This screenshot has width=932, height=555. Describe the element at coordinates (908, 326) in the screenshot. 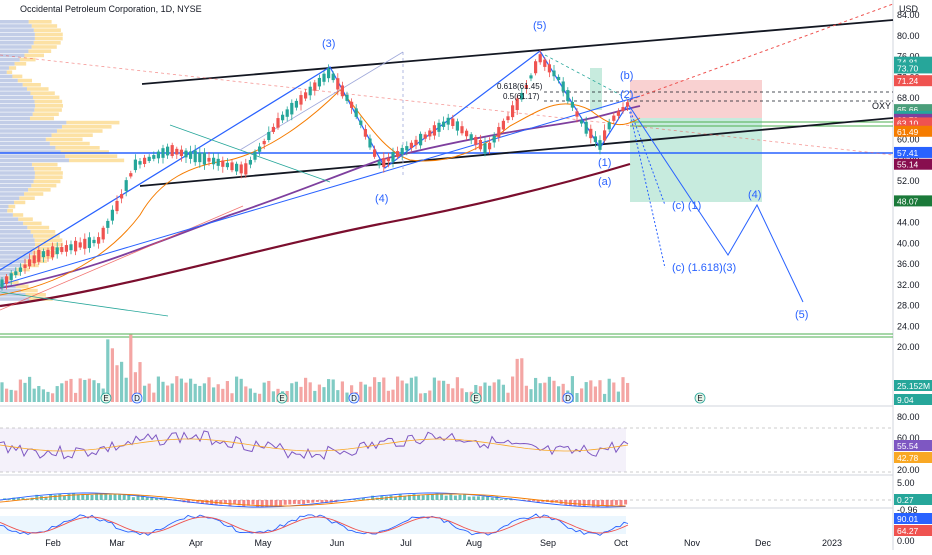

I see `price-tick: 24.00` at that location.